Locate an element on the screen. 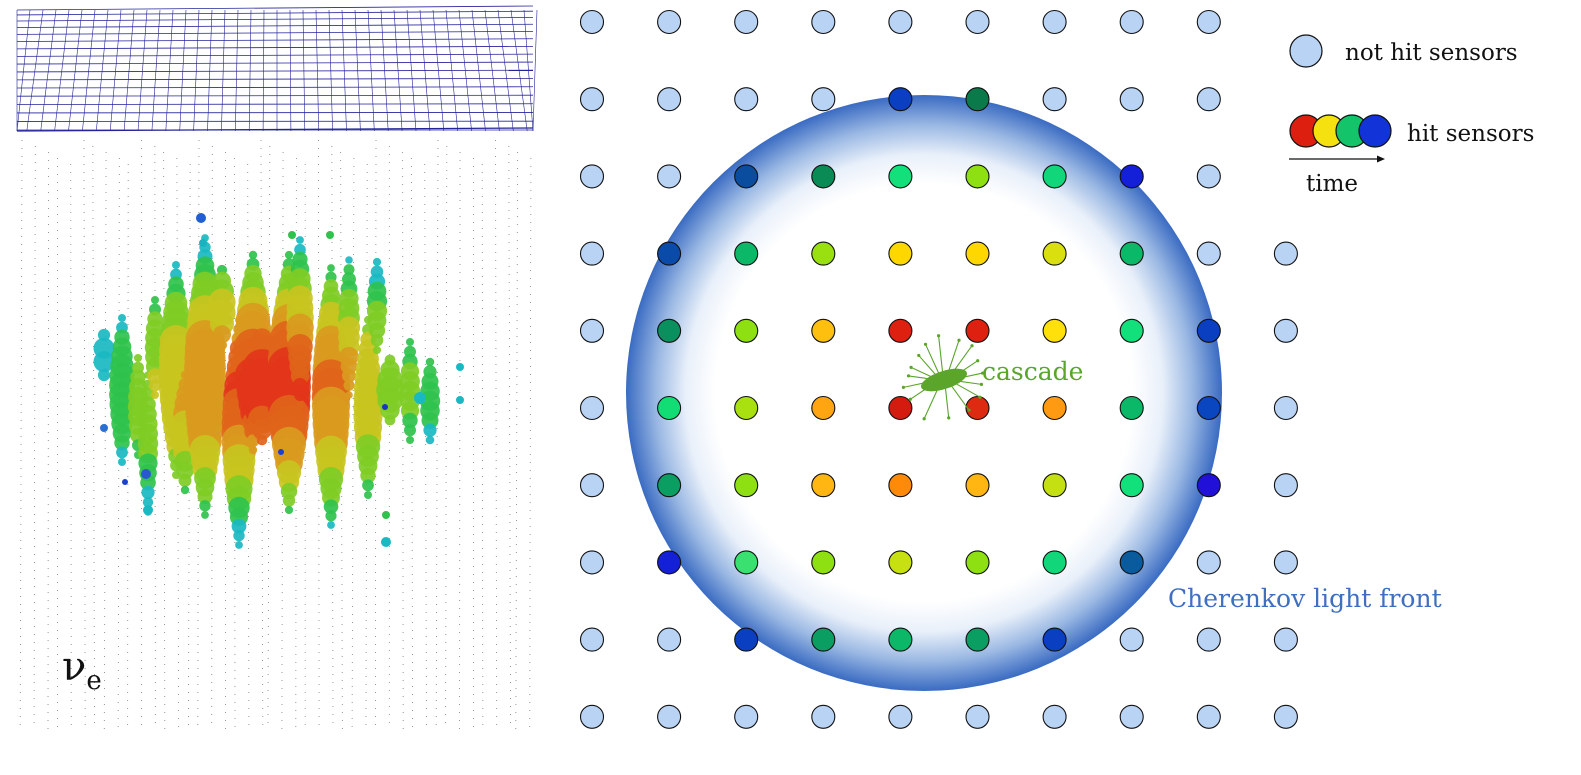 Image resolution: width=1581 pixels, height=775 pixels. cherenkov-front-label: Cherenkov light front is located at coordinates (1305, 598).